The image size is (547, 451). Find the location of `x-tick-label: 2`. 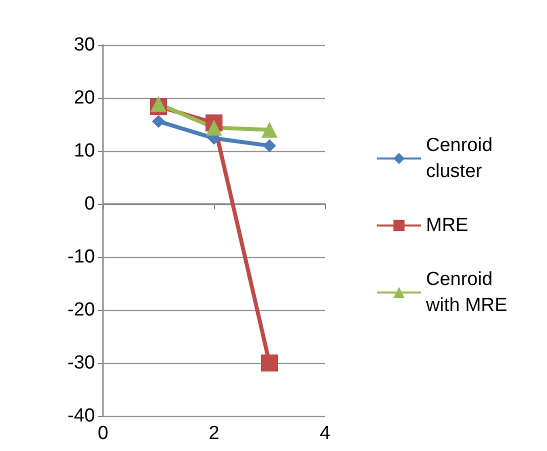

x-tick-label: 2 is located at coordinates (214, 433).